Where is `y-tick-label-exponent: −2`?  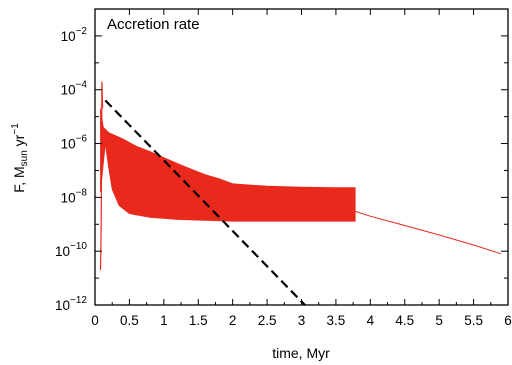
y-tick-label-exponent: −2 is located at coordinates (82, 31).